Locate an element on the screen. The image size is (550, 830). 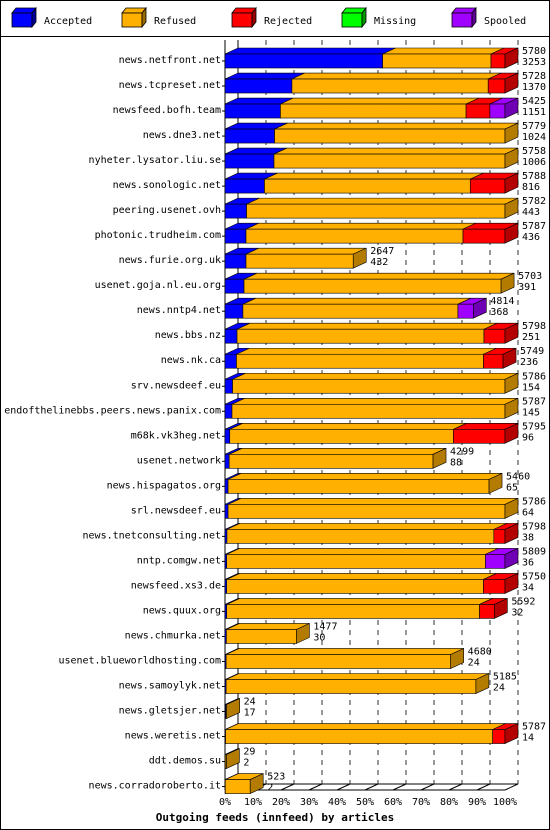
row-label: news.dne3.net is located at coordinates (182, 135).